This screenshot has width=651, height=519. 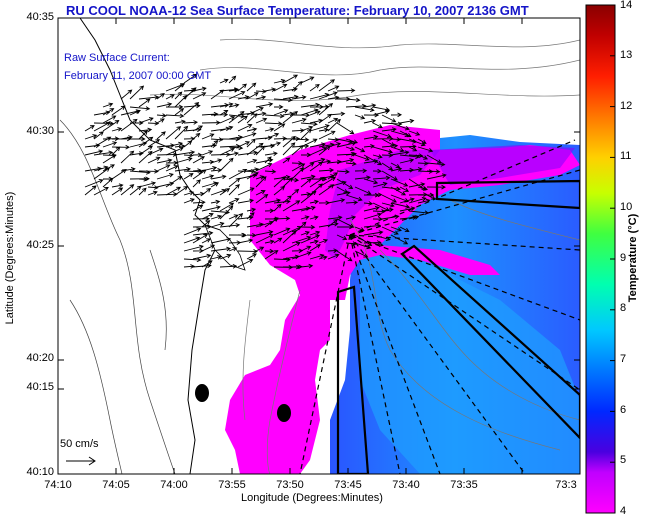 I want to click on colorbar-tick-label: 14, so click(x=626, y=5).